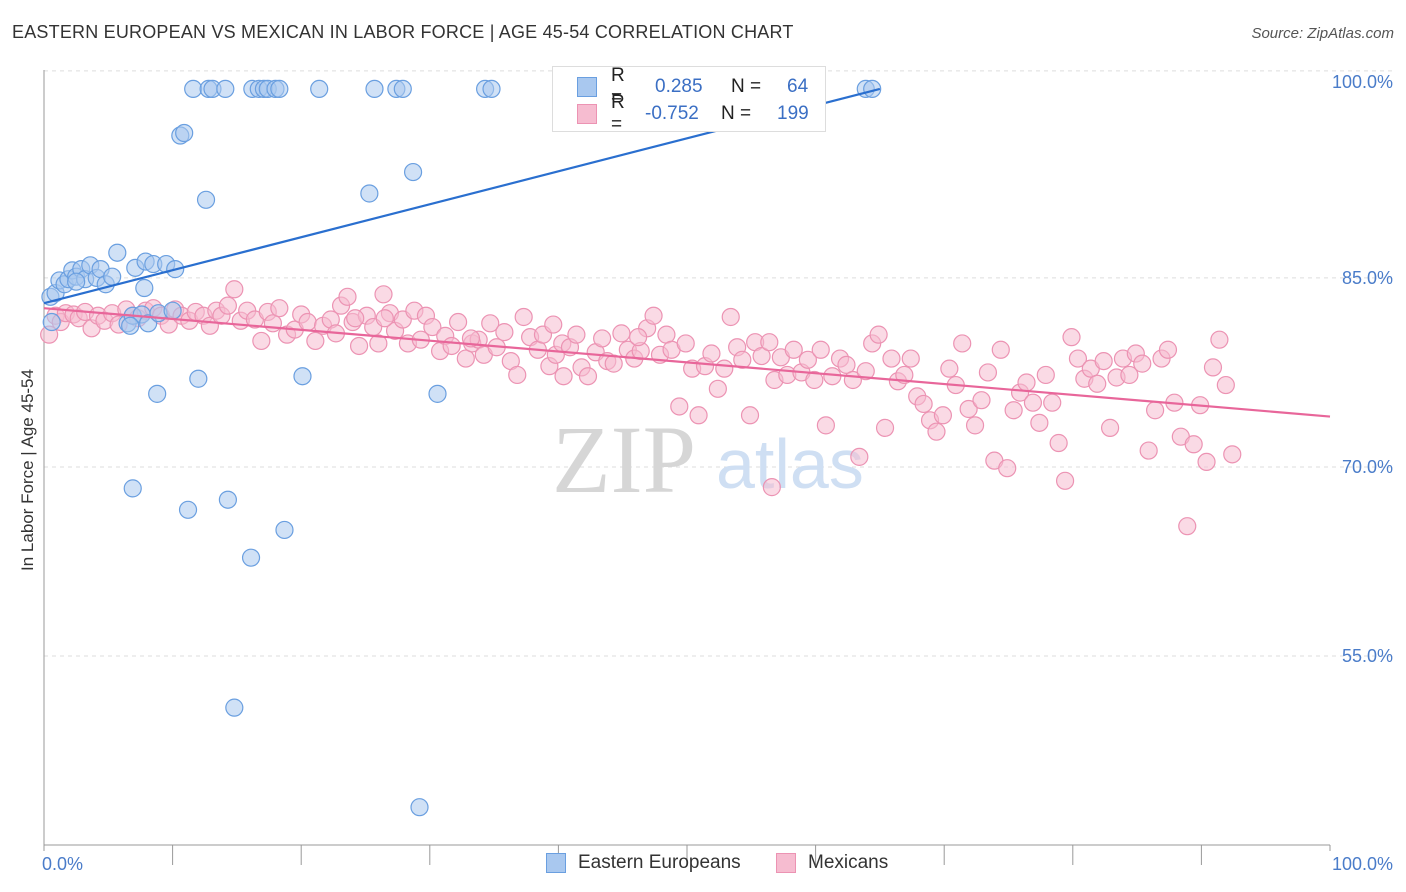 This screenshot has width=1406, height=892. I want to click on legend-r-label: R =, so click(618, 113).